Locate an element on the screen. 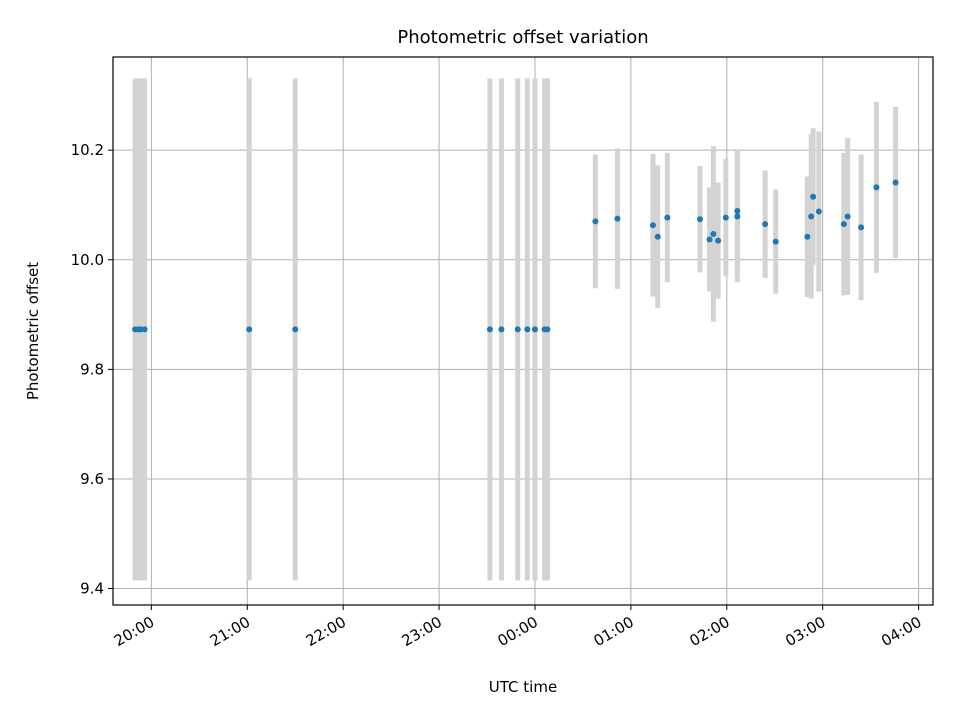  y-axis-ticks: 9.4 9.6 9.8 10.0 10.2 is located at coordinates (92, 369).